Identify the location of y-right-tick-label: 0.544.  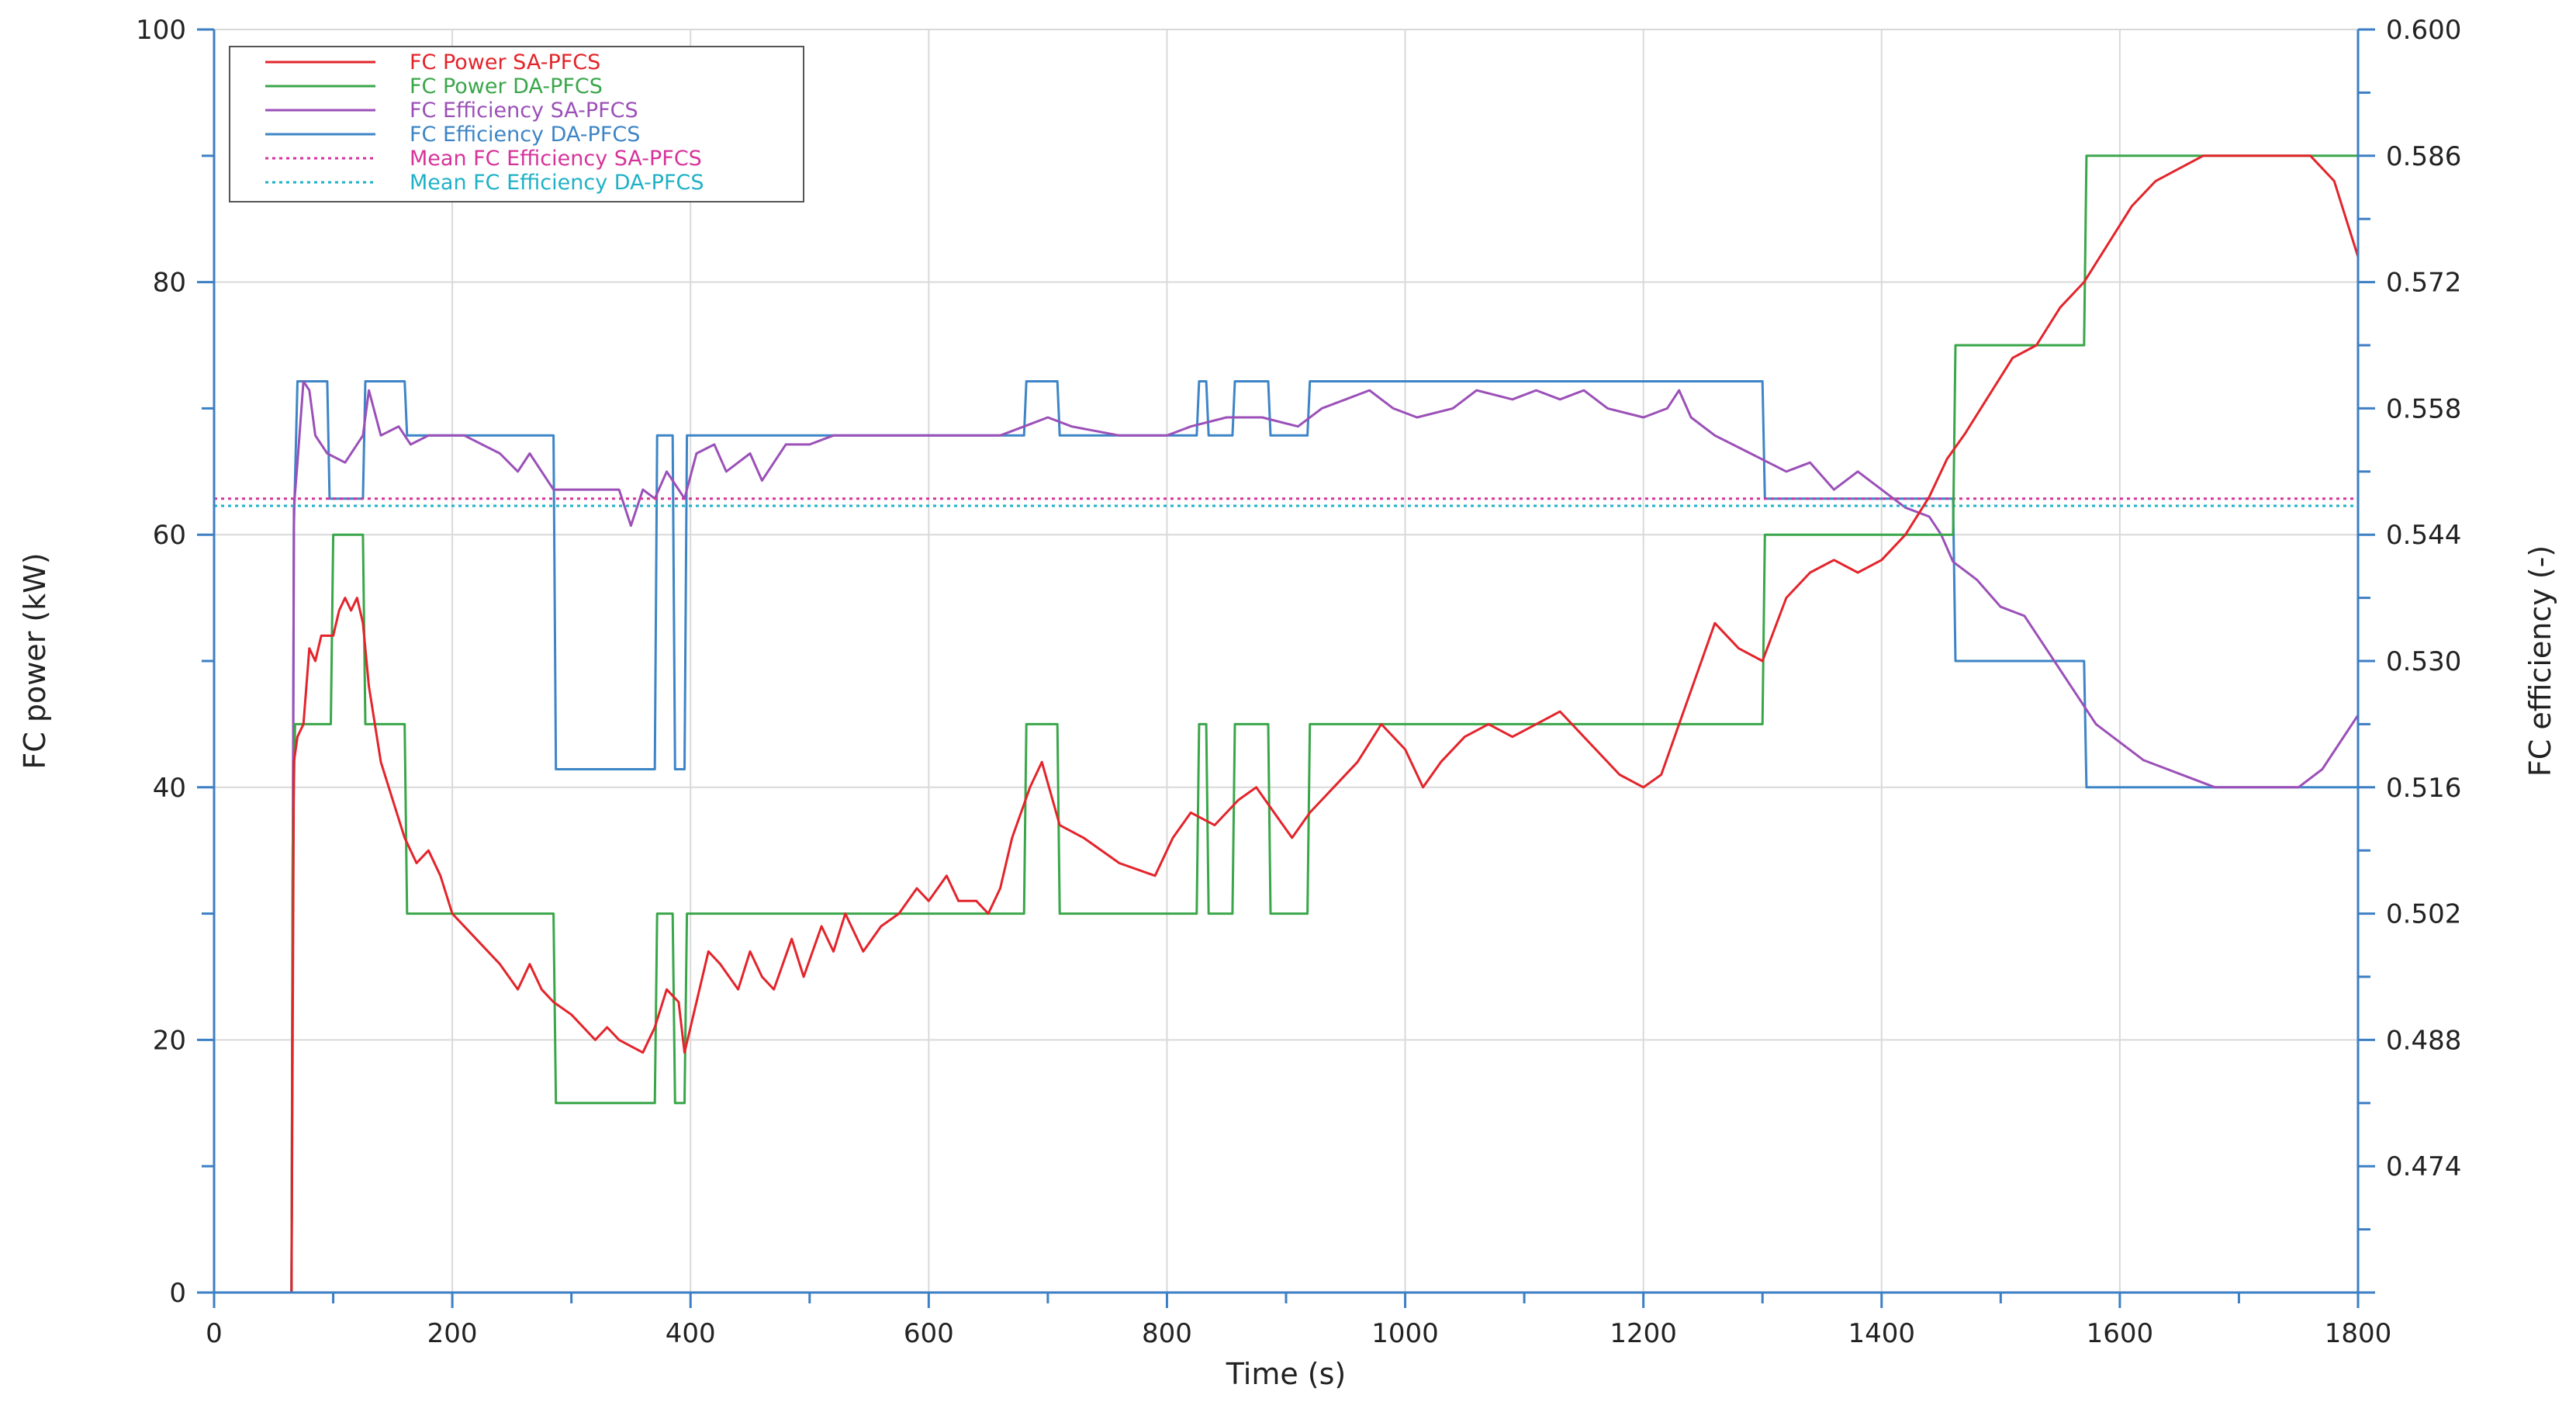
(2423, 535).